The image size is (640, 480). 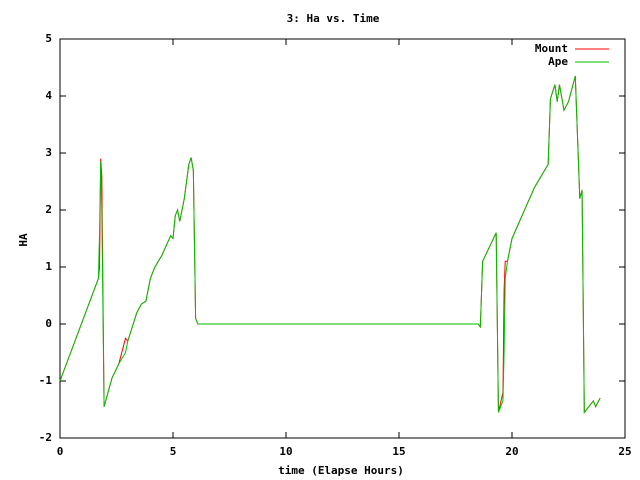 I want to click on y-tick-label: 1, so click(x=48, y=266).